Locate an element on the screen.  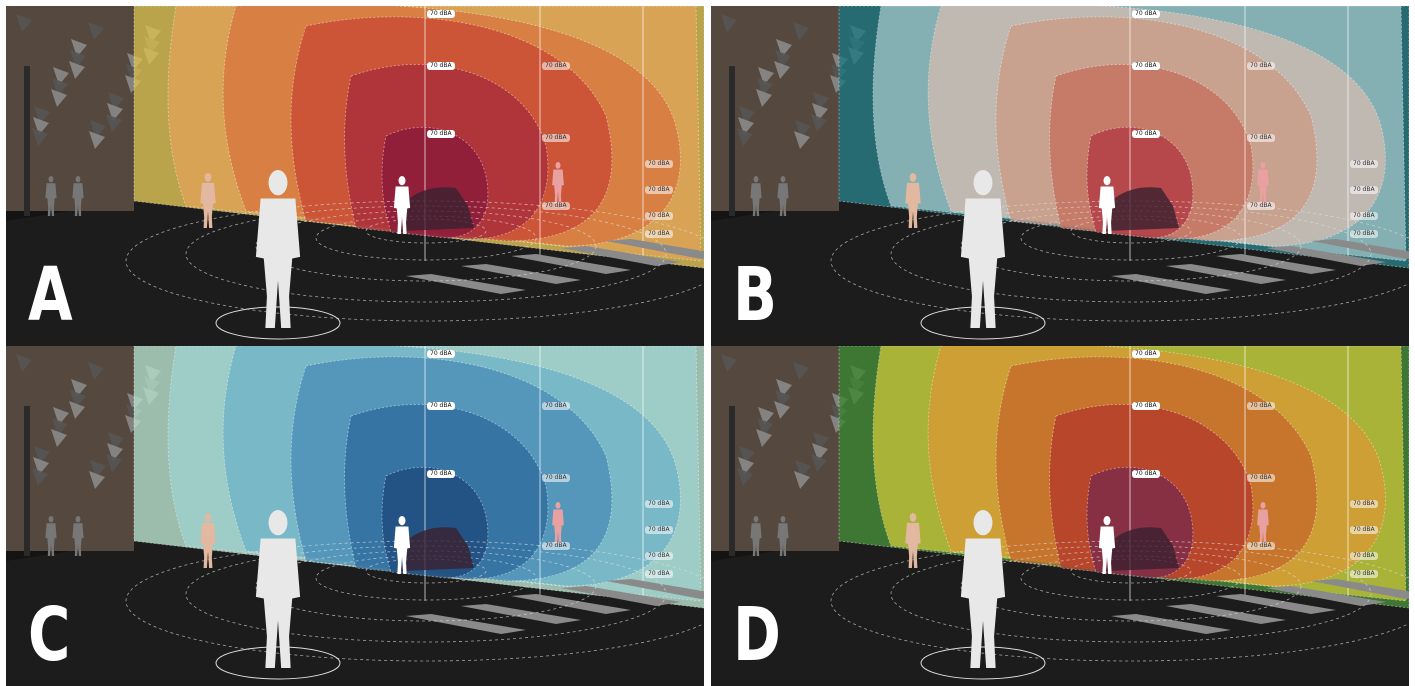
panel-label: B is located at coordinates (755, 295).